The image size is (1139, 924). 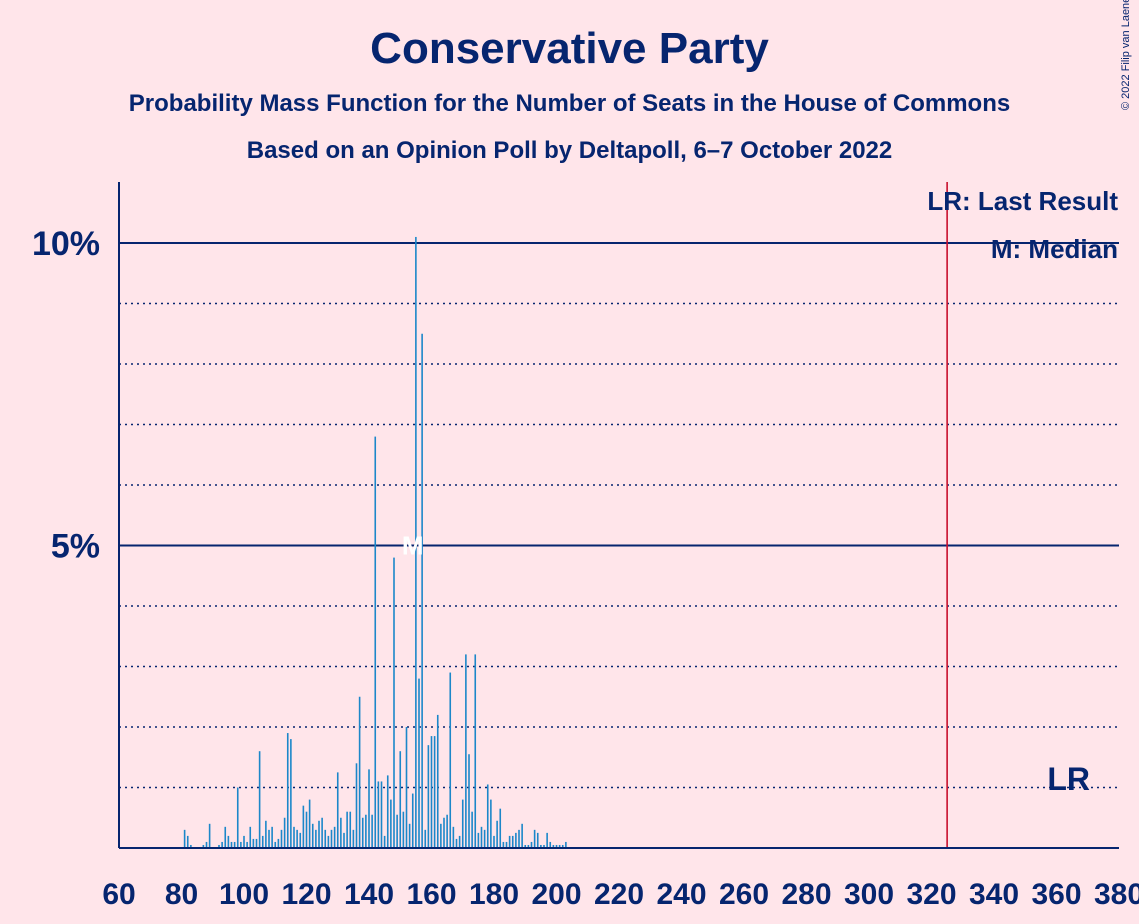 I want to click on y-tick-labels: 5% 10%, so click(x=66, y=395).